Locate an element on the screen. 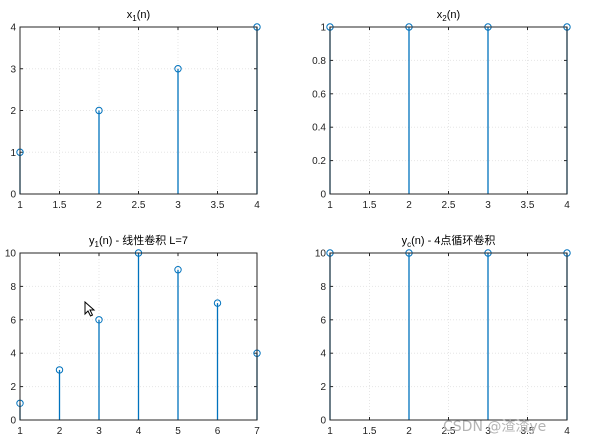 This screenshot has height=446, width=601. x-tick-label: 5 is located at coordinates (178, 431).